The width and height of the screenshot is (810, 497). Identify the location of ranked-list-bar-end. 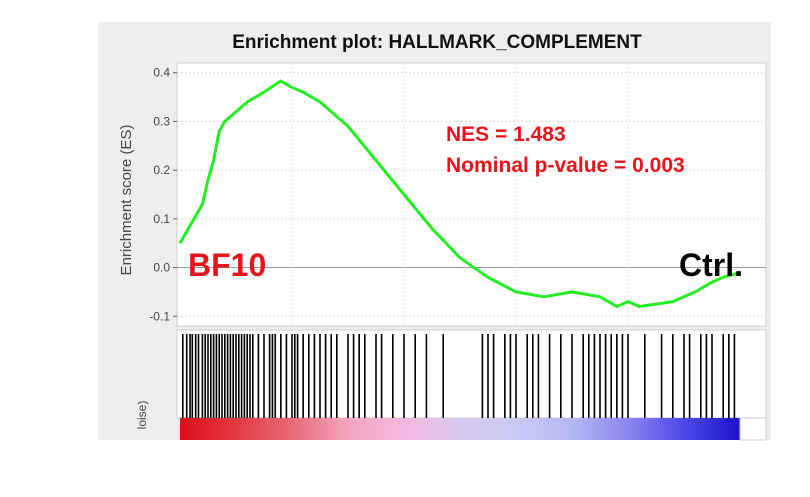
(753, 429).